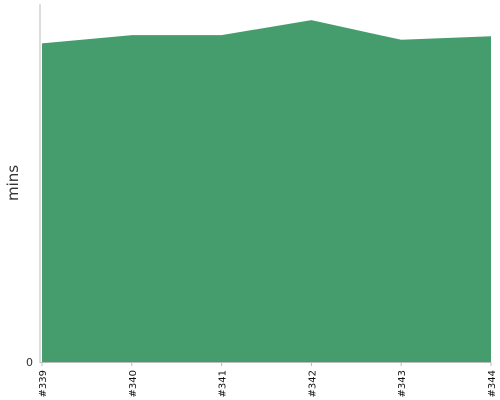 The image size is (500, 400). I want to click on x-tick-label-5: #344, so click(492, 383).